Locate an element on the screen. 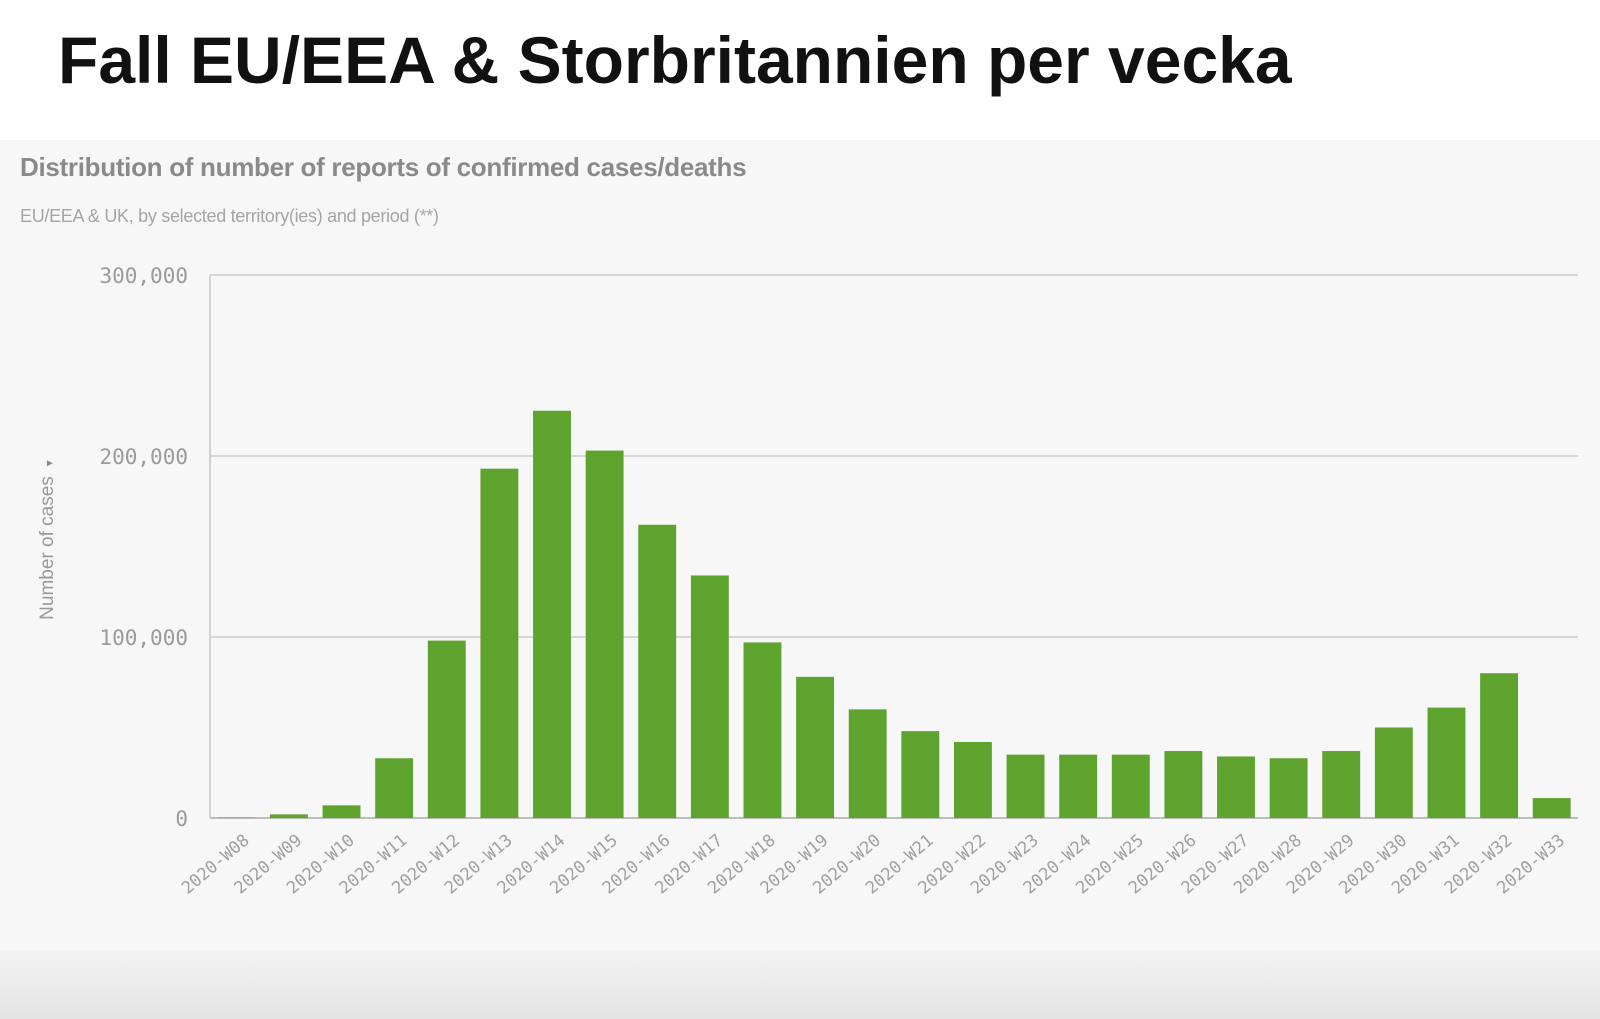 Image resolution: width=1600 pixels, height=1019 pixels. bar-2020-W18 is located at coordinates (762, 730).